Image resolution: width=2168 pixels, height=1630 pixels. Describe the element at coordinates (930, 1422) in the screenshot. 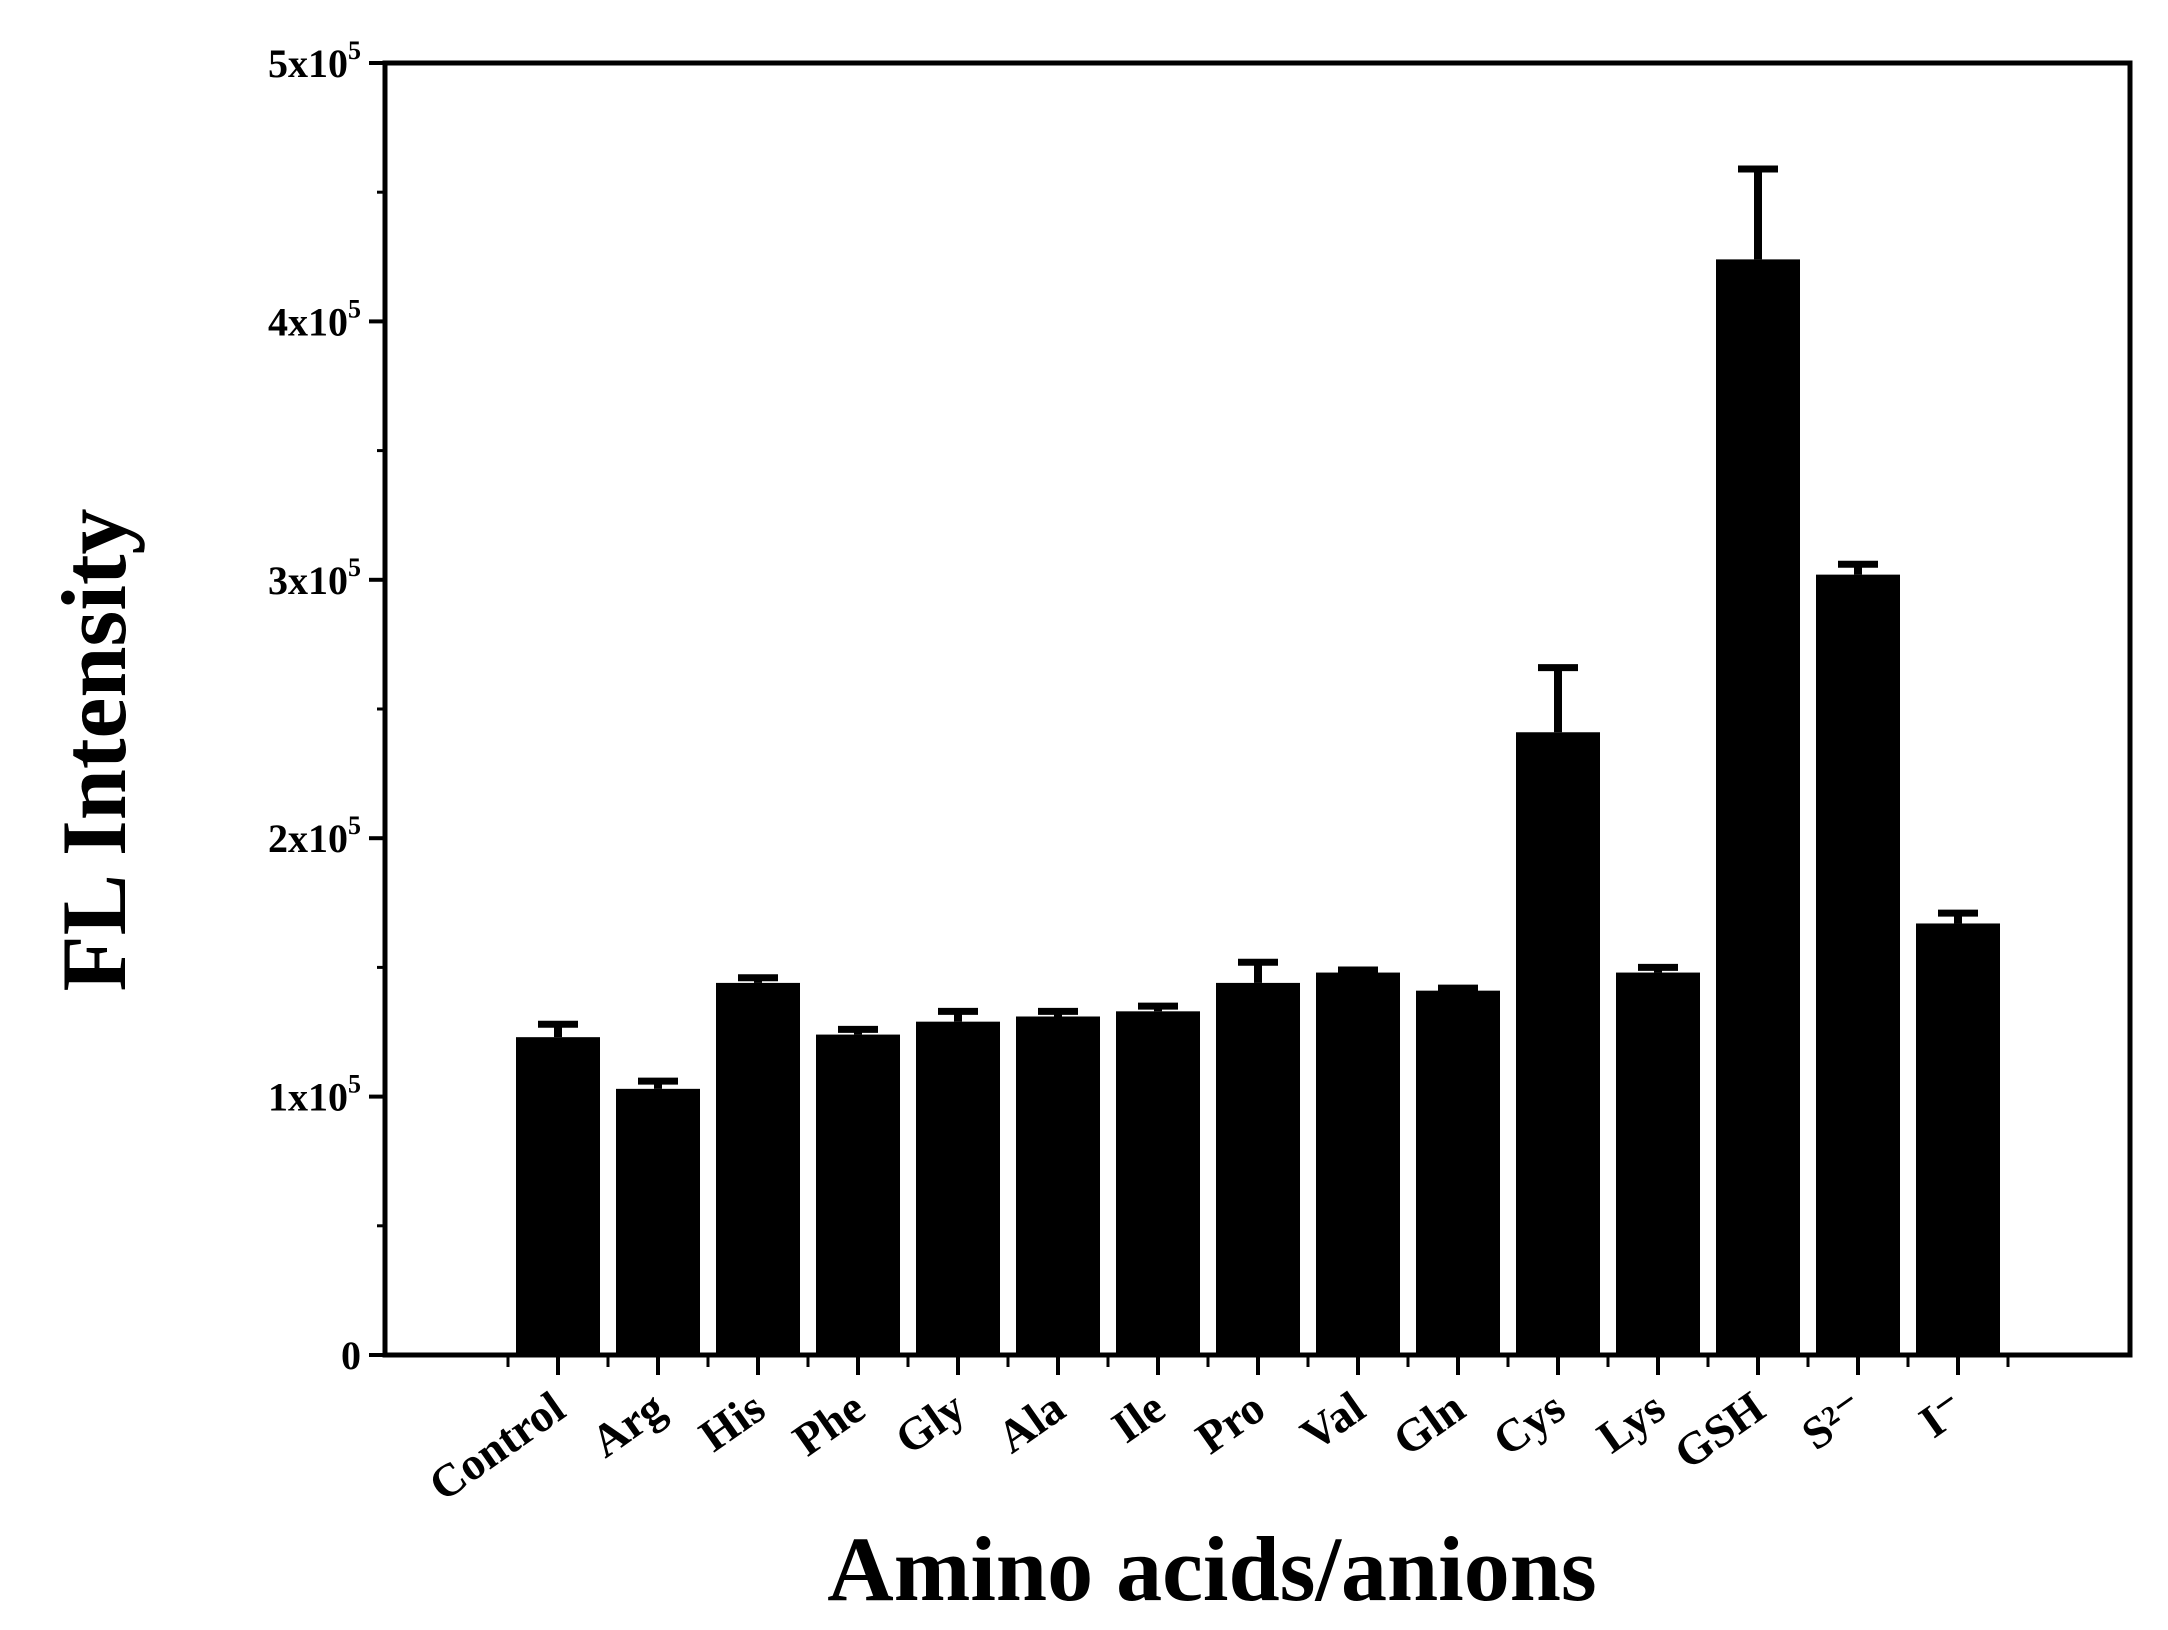

I see `x-tick-label: Gly` at that location.